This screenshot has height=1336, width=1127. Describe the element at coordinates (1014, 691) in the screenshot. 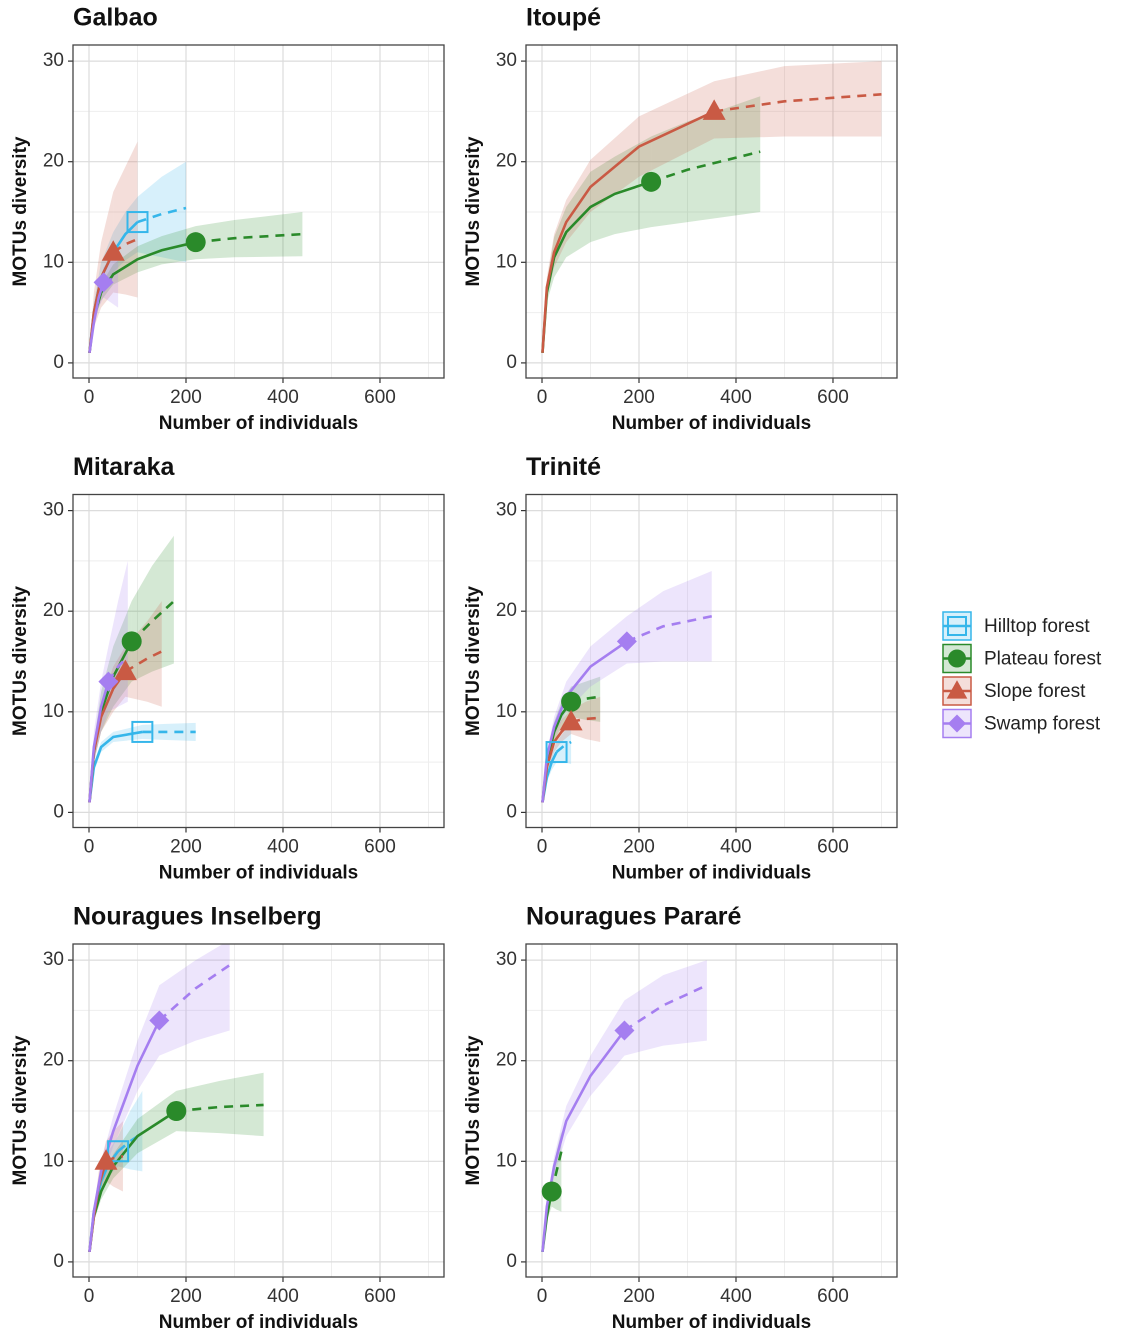

I see `legend-entry: Slope forest` at that location.